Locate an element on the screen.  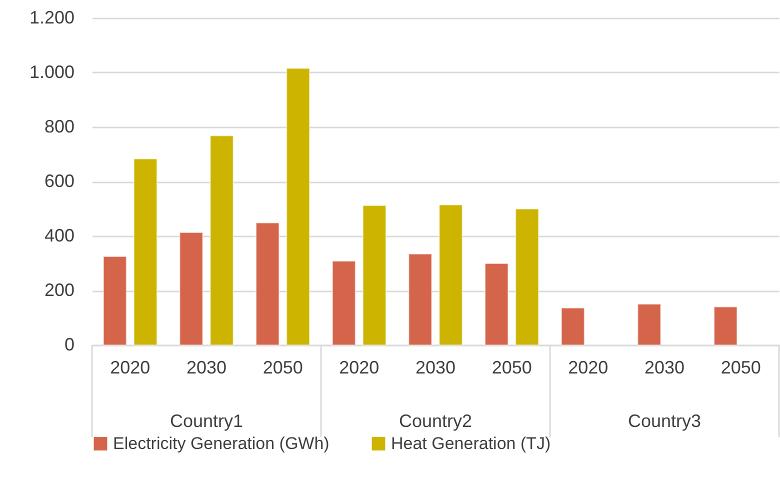
y-tick-label: 400 is located at coordinates (59, 236).